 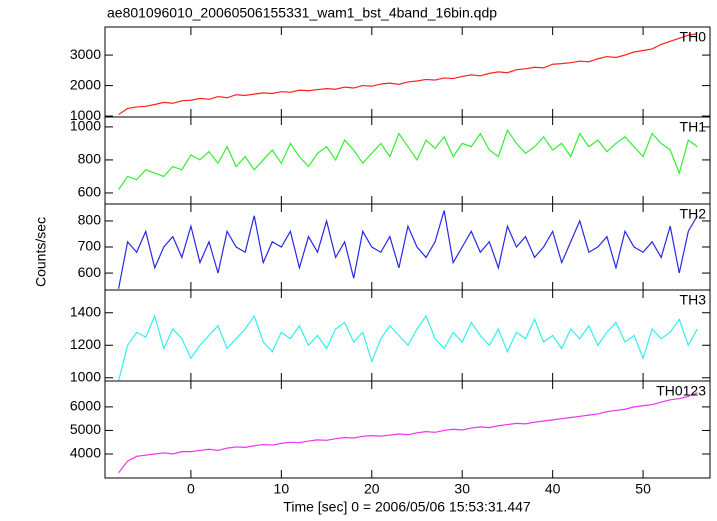 I want to click on panel-label: TH0123, so click(x=681, y=391).